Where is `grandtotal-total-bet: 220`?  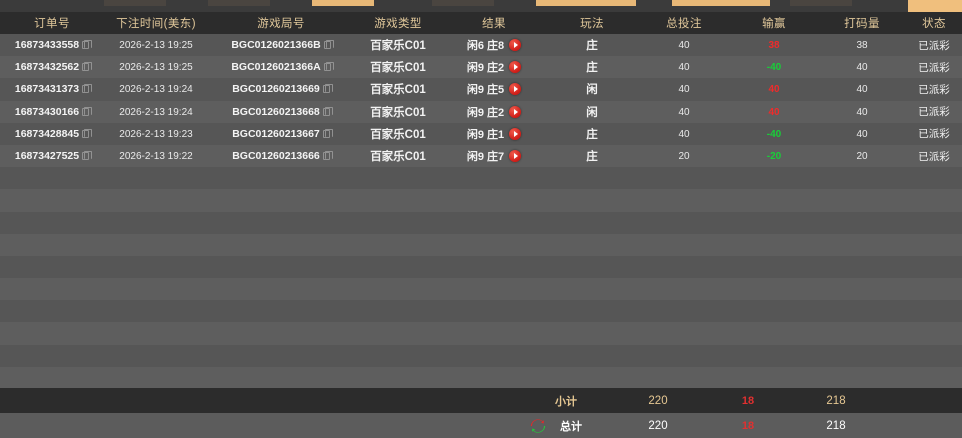
grandtotal-total-bet: 220 is located at coordinates (658, 425).